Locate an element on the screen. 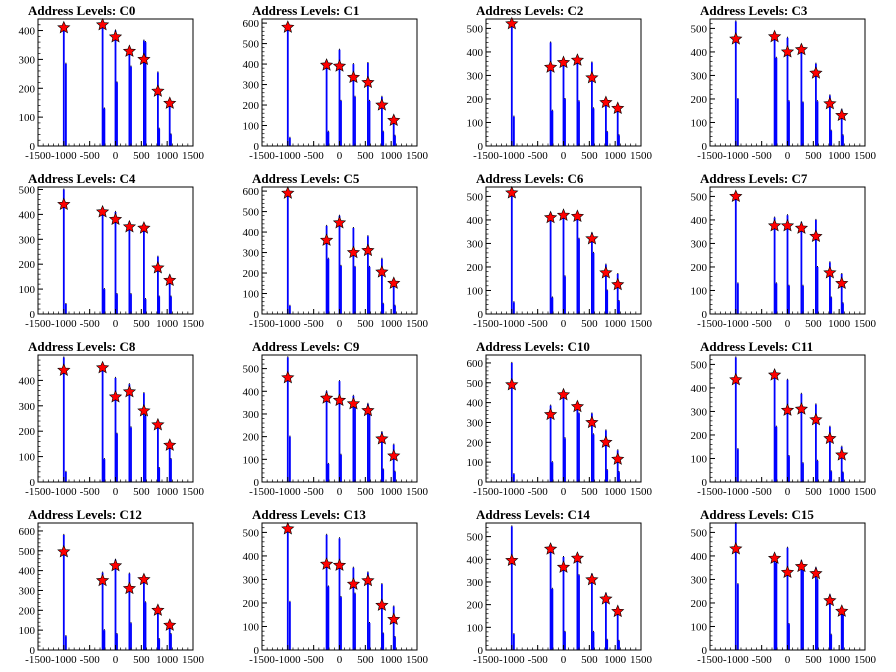  chart-title: Address Levels: C13 is located at coordinates (309, 514).